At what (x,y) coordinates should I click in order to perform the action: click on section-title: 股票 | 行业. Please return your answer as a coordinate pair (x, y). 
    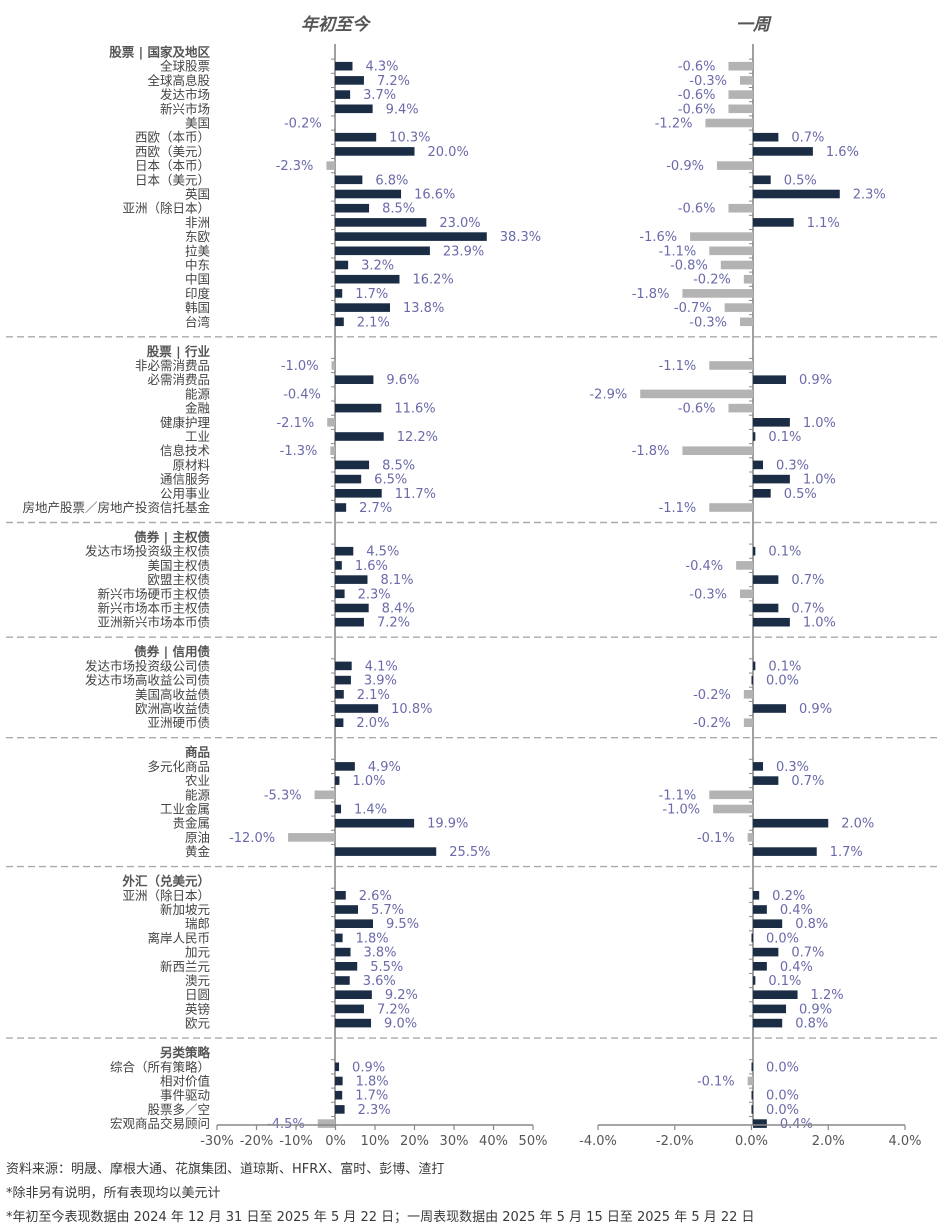
    Looking at the image, I should click on (179, 351).